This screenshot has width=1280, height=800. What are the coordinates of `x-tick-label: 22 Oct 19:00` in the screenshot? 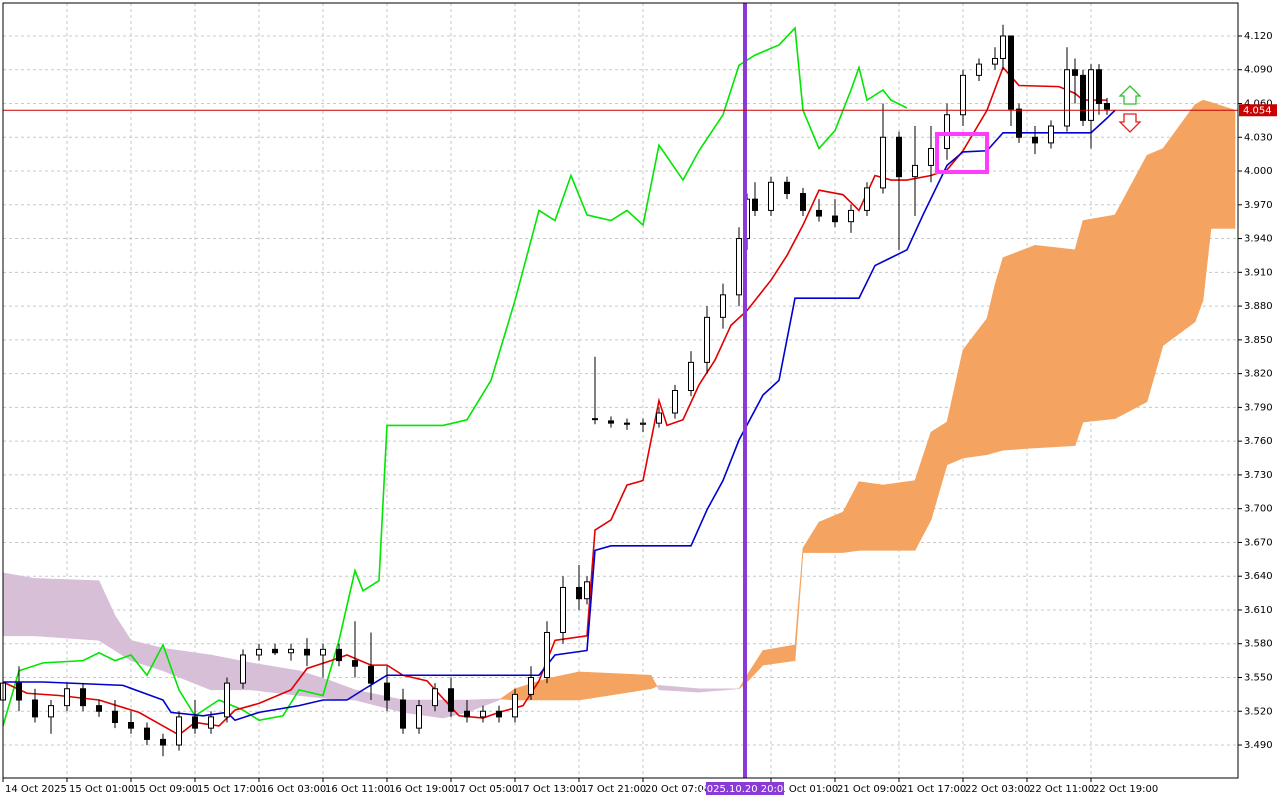 It's located at (1125, 789).